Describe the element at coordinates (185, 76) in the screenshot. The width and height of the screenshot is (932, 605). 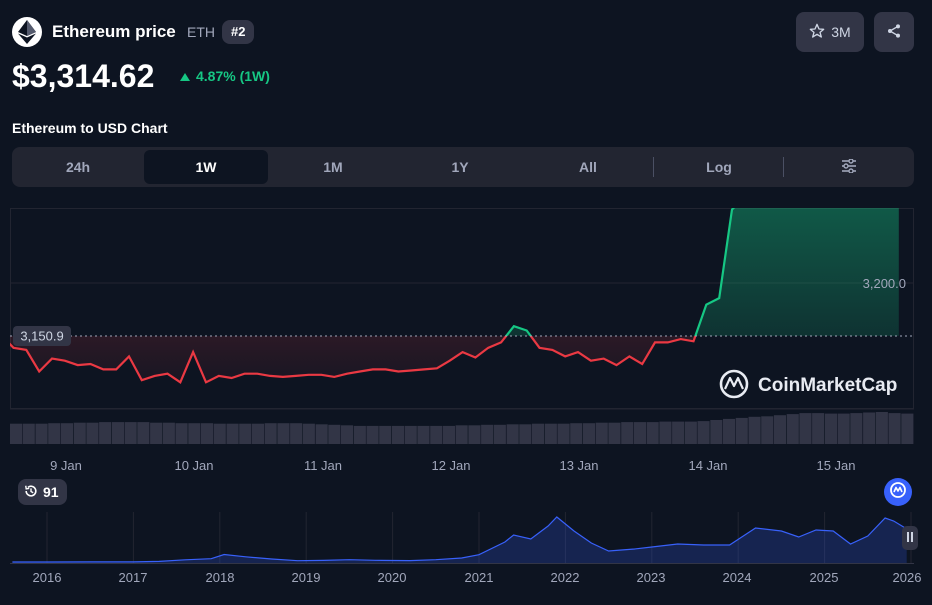
I see `arrow-up-icon` at that location.